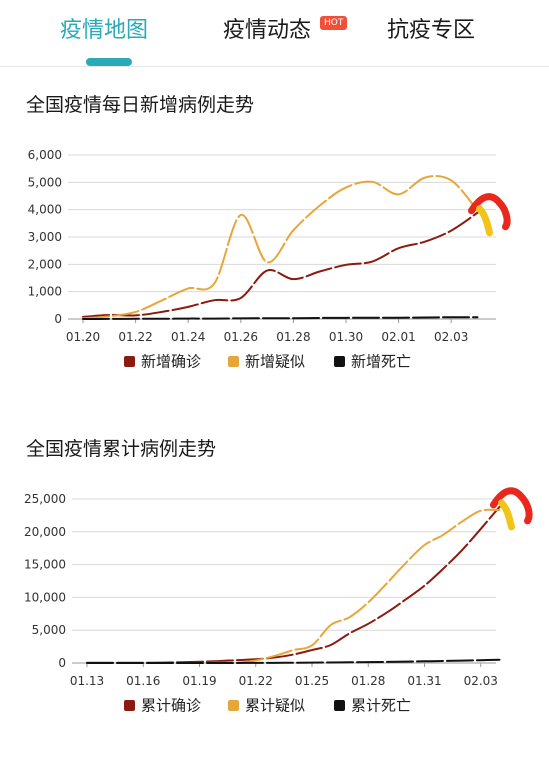  I want to click on daily-y-tick-label: 2,000, so click(45, 264).